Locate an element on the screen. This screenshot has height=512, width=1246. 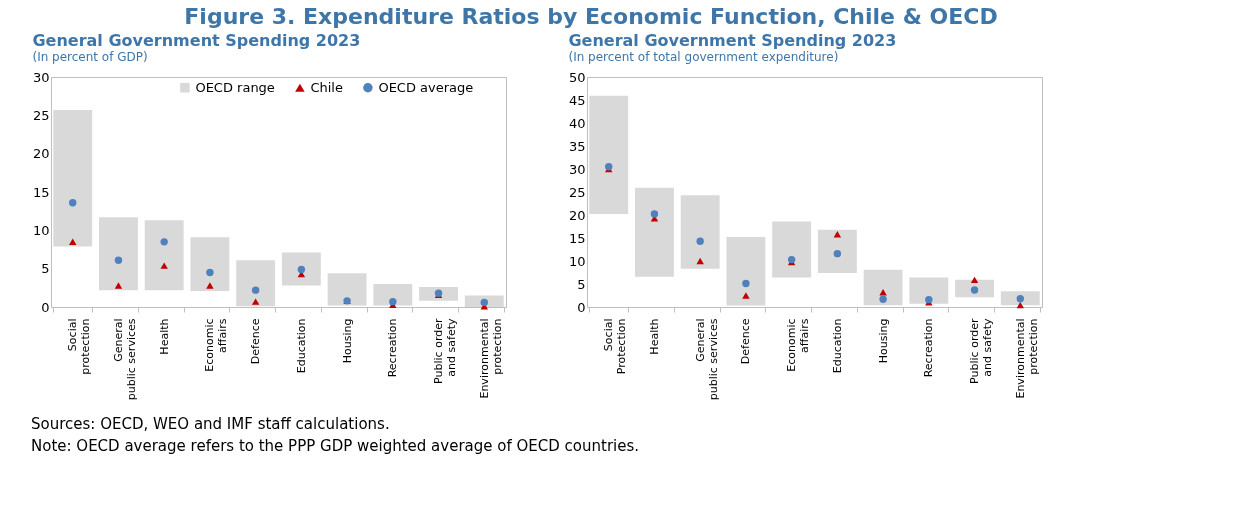
caption: Figure 3. Expenditure Ratios by Economic Function, Chile & OECD is located at coordinates (591, 16).